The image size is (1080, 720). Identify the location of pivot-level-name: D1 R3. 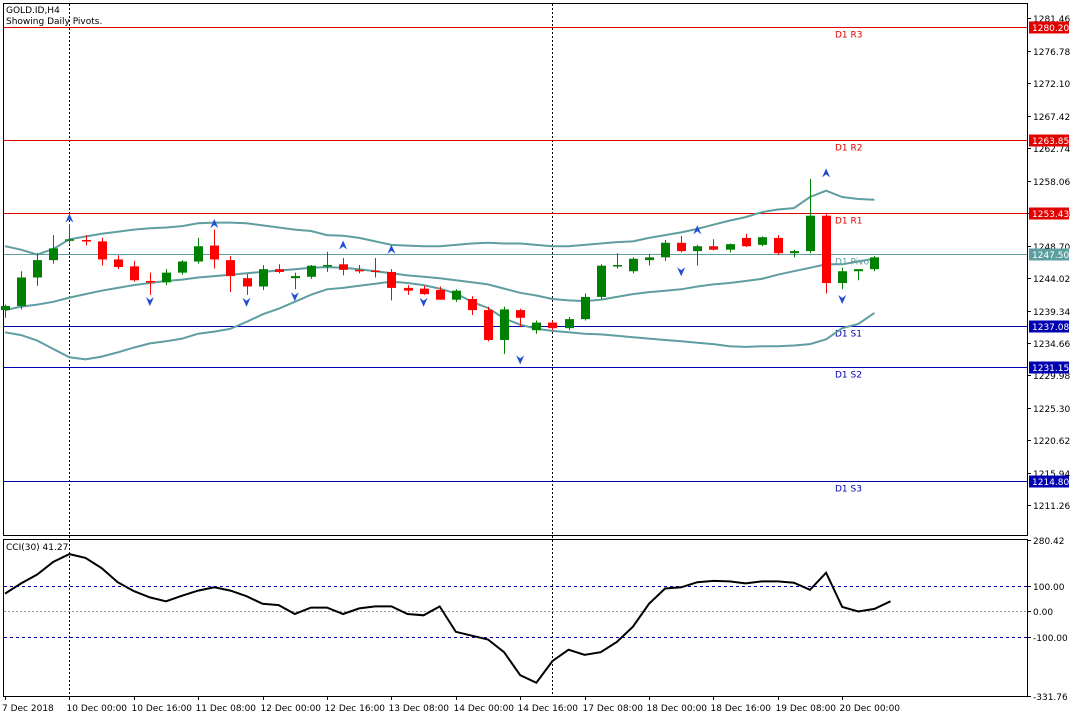
(849, 36).